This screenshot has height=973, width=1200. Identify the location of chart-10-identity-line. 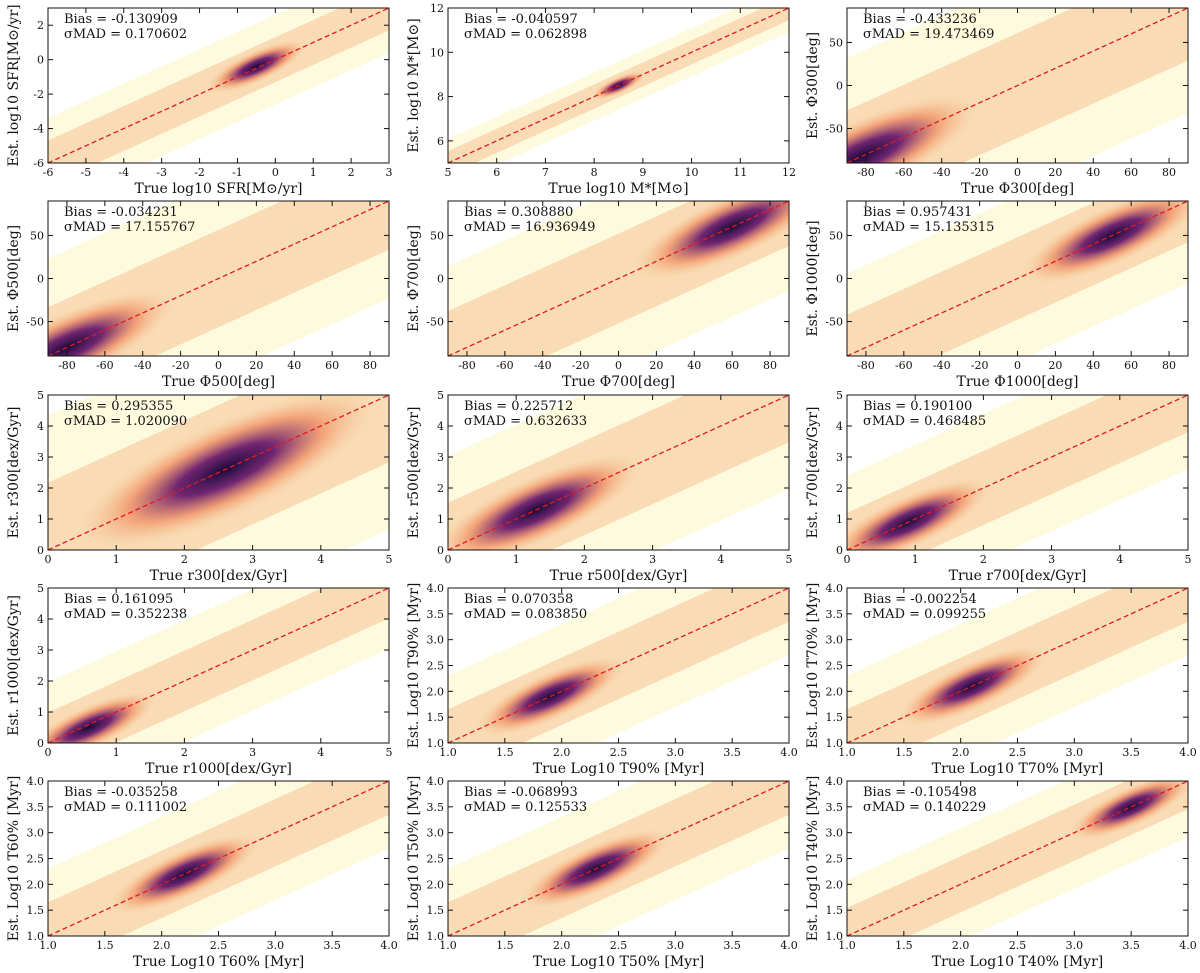
(218, 665).